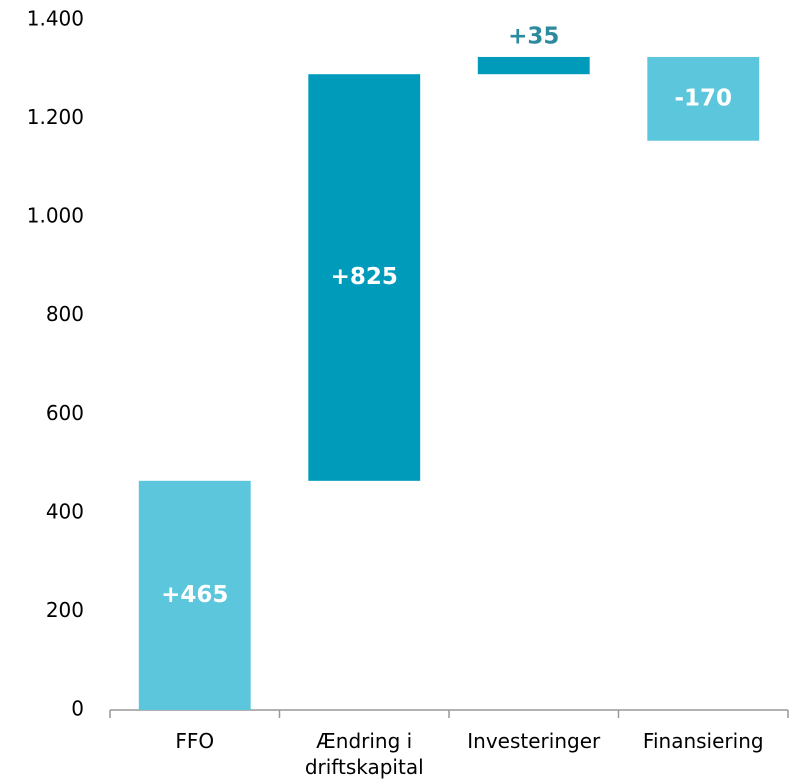 The width and height of the screenshot is (789, 781). I want to click on y-tick-label: 0, so click(77, 709).